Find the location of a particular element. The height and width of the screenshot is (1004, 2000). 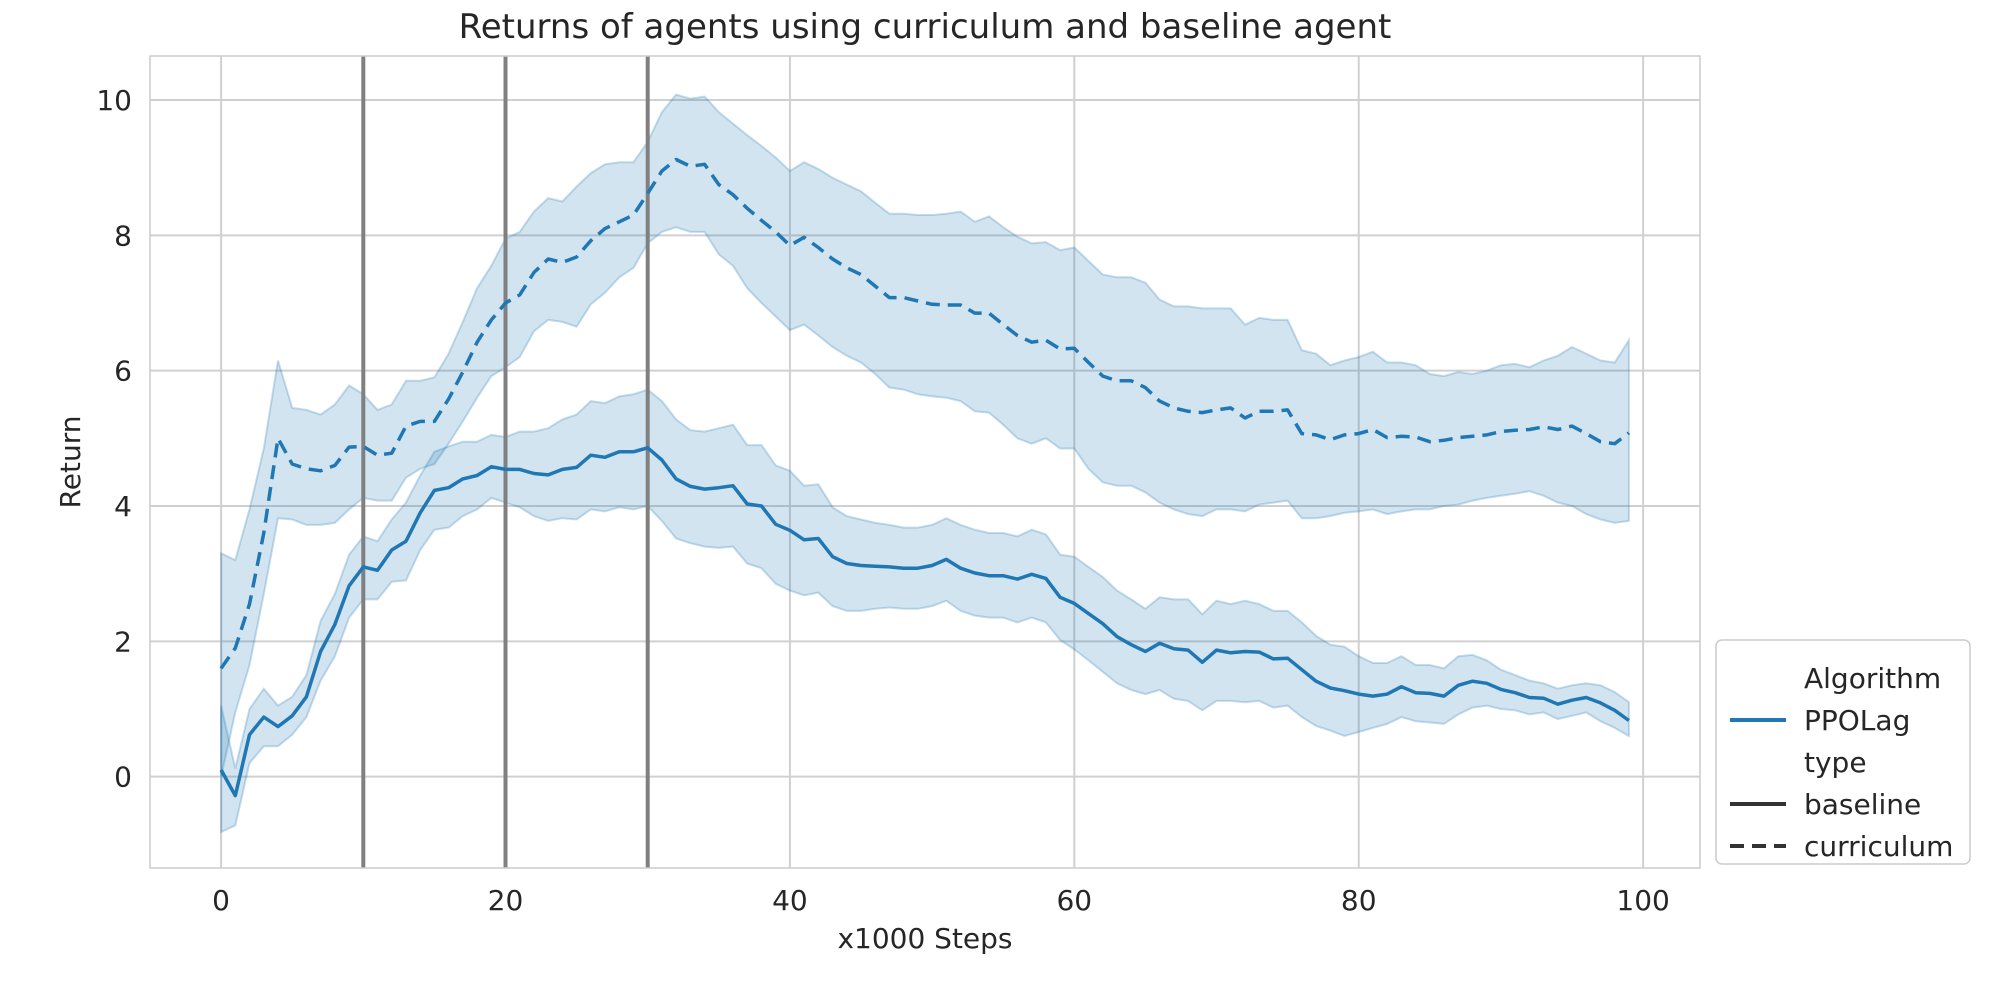

legend-box is located at coordinates (1843, 752).